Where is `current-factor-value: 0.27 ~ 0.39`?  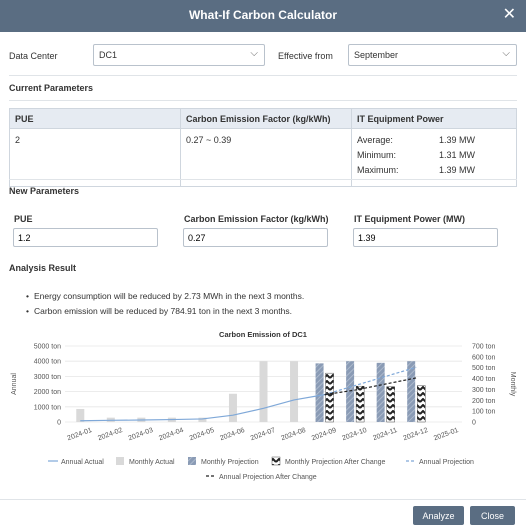 current-factor-value: 0.27 ~ 0.39 is located at coordinates (266, 157).